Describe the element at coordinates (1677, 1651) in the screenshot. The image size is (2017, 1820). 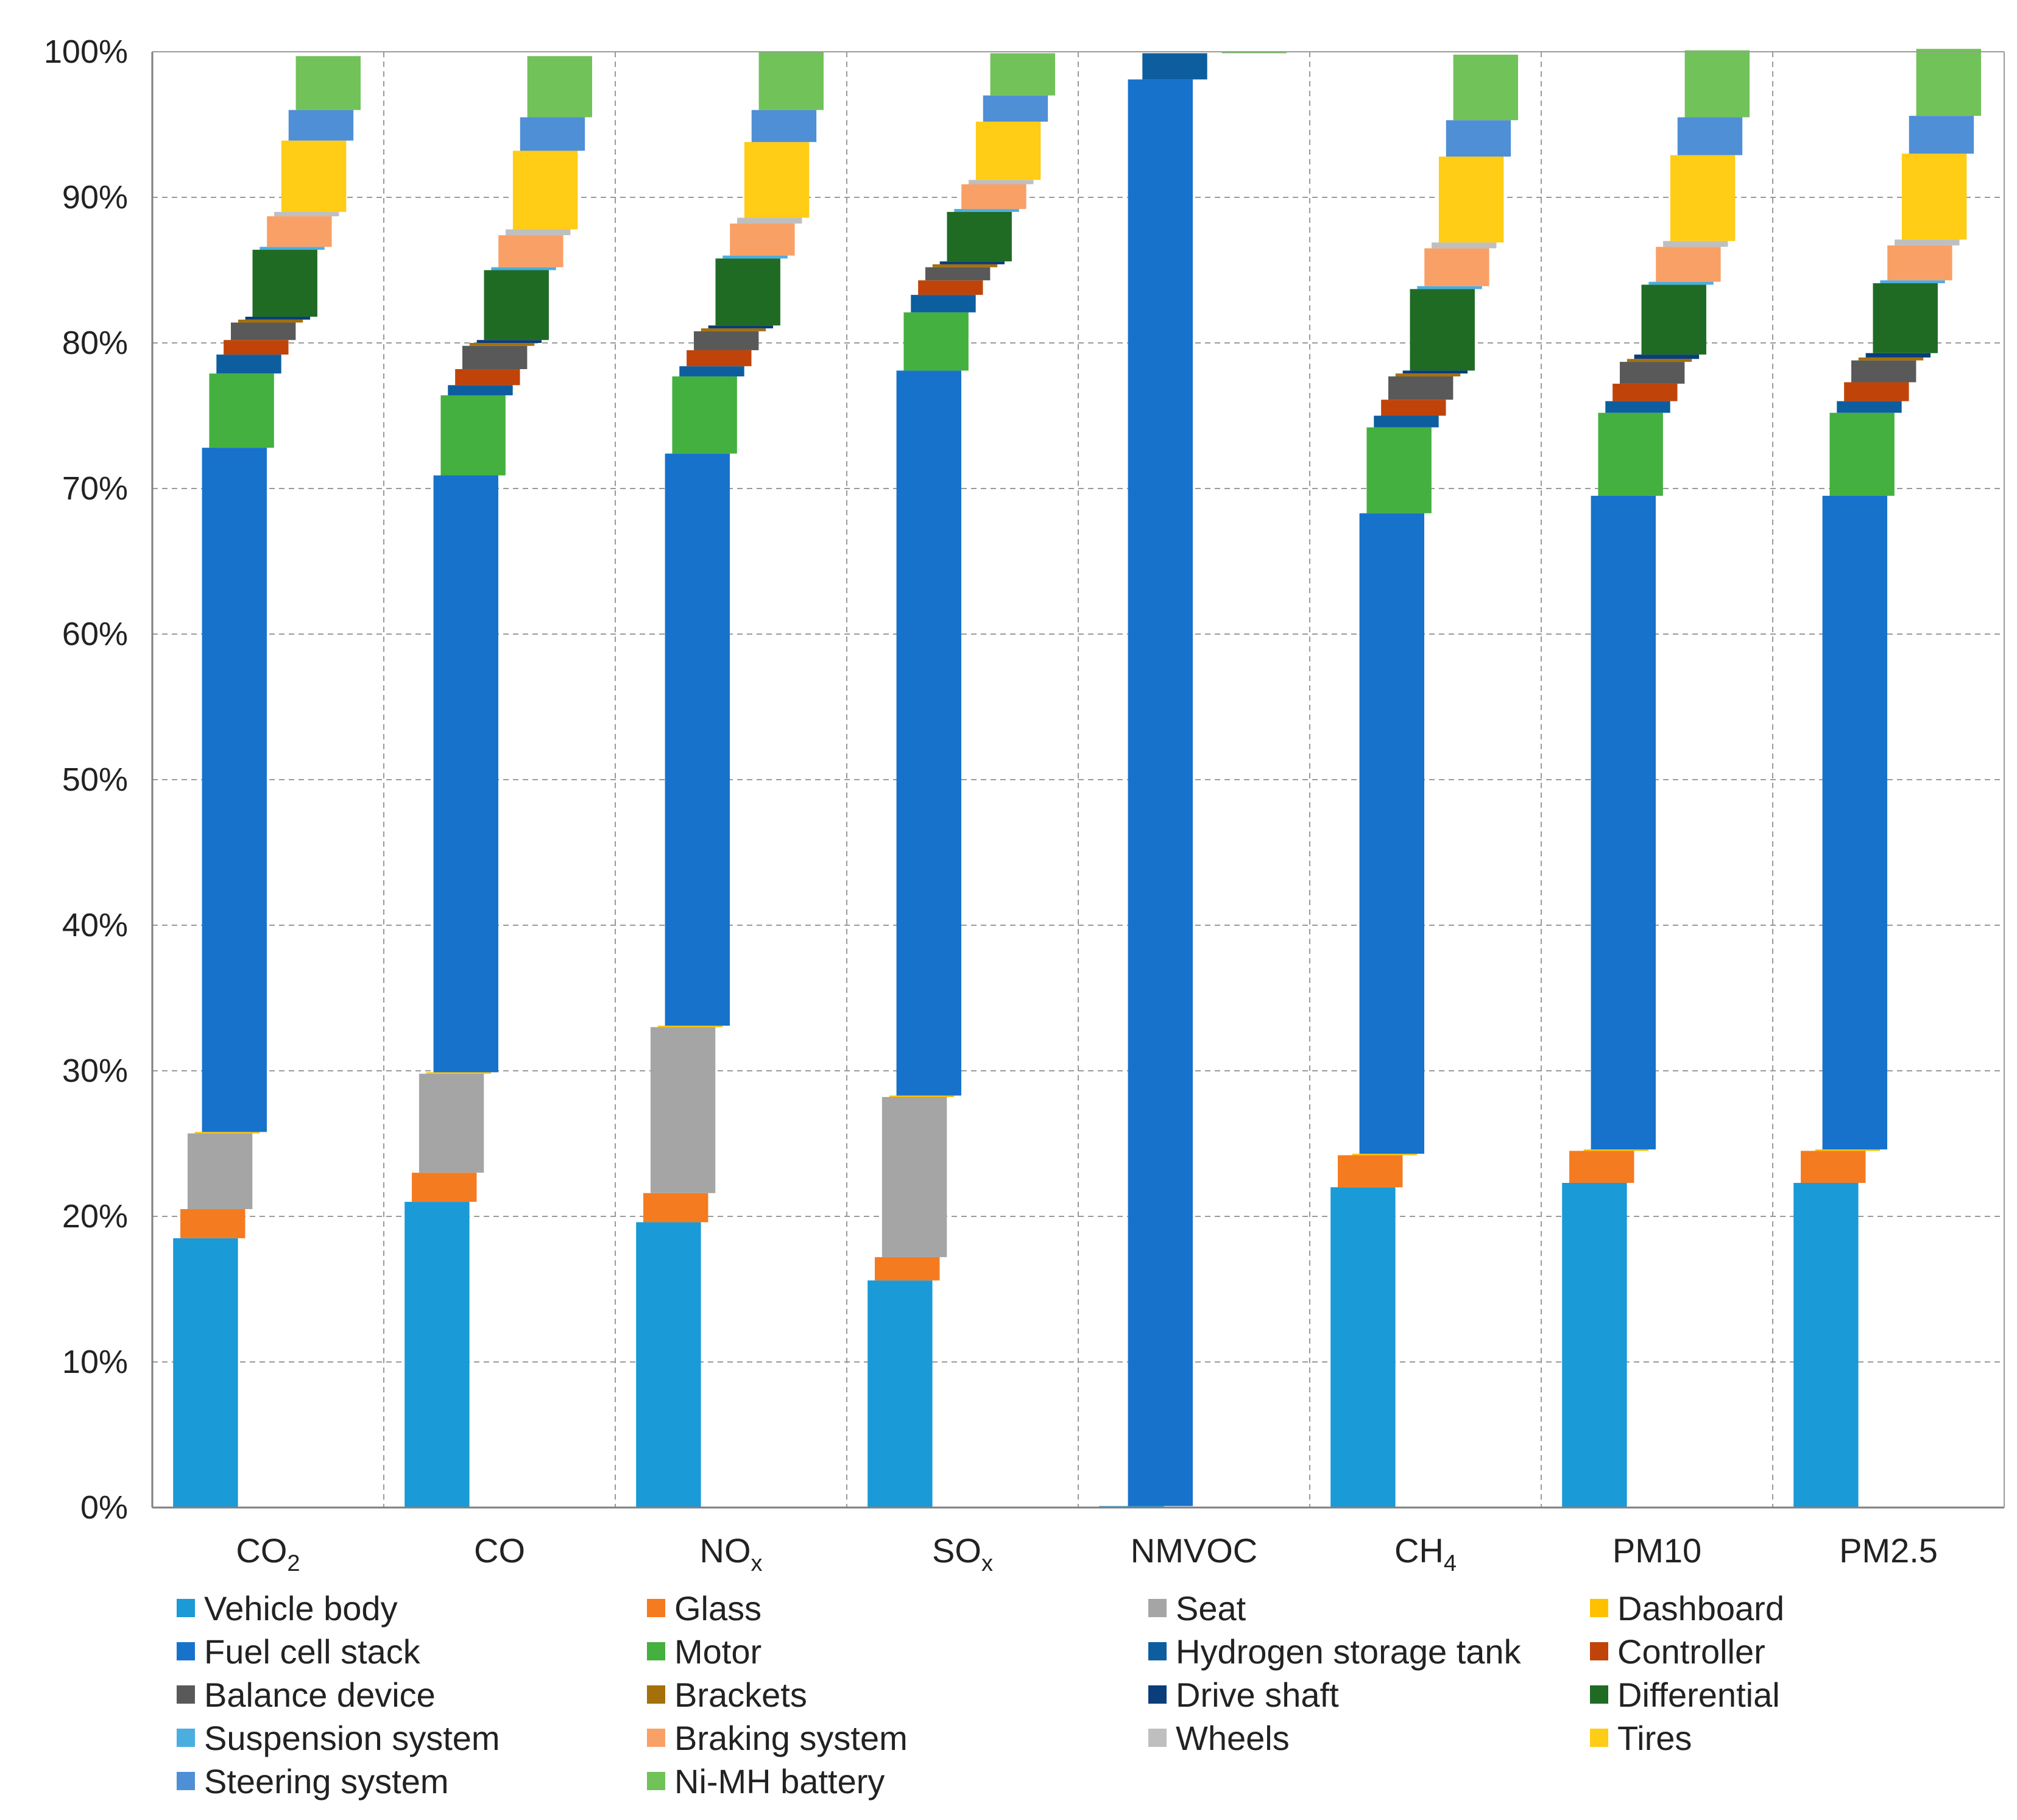
I see `legend-item-controller: Controller` at that location.